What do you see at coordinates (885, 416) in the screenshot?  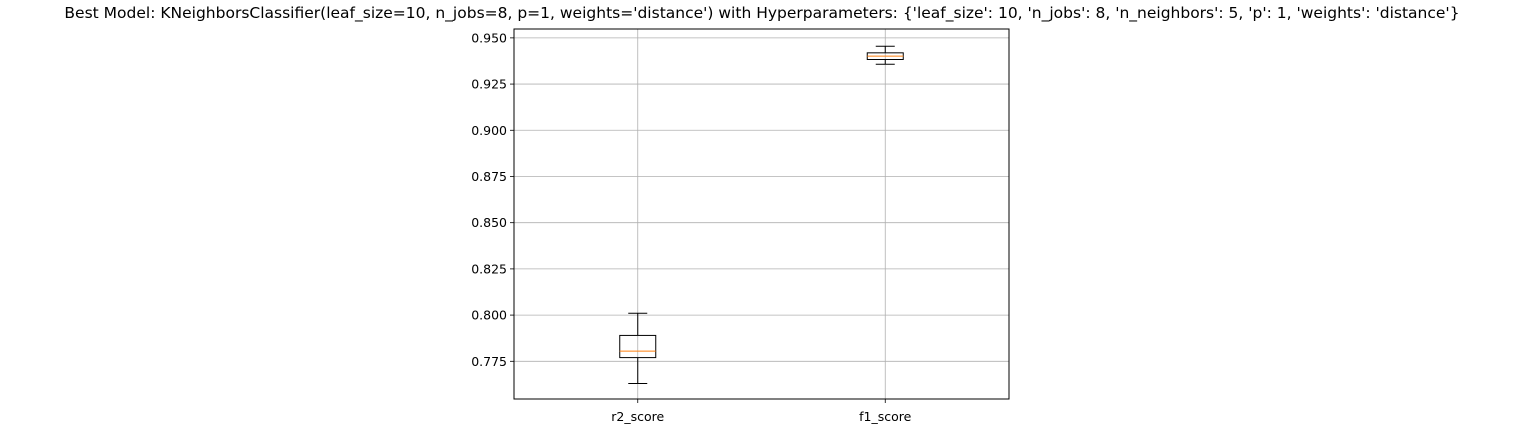 I see `x-tick-label: f1_score` at bounding box center [885, 416].